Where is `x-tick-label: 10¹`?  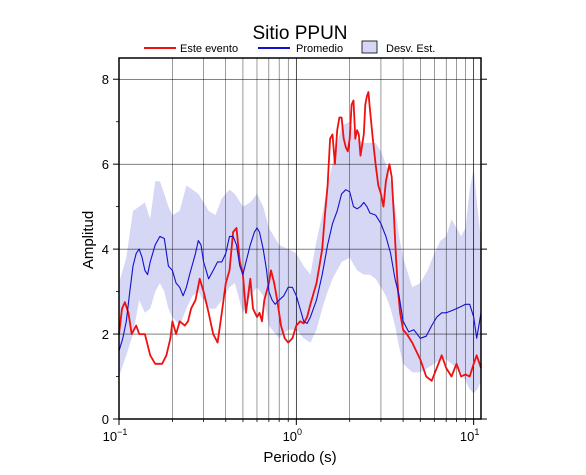 x-tick-label: 10¹ is located at coordinates (469, 435).